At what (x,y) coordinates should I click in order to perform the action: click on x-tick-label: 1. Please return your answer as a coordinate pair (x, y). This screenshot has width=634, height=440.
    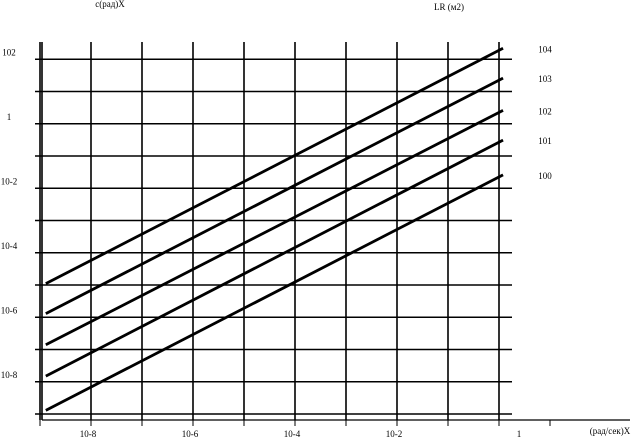
    Looking at the image, I should click on (519, 434).